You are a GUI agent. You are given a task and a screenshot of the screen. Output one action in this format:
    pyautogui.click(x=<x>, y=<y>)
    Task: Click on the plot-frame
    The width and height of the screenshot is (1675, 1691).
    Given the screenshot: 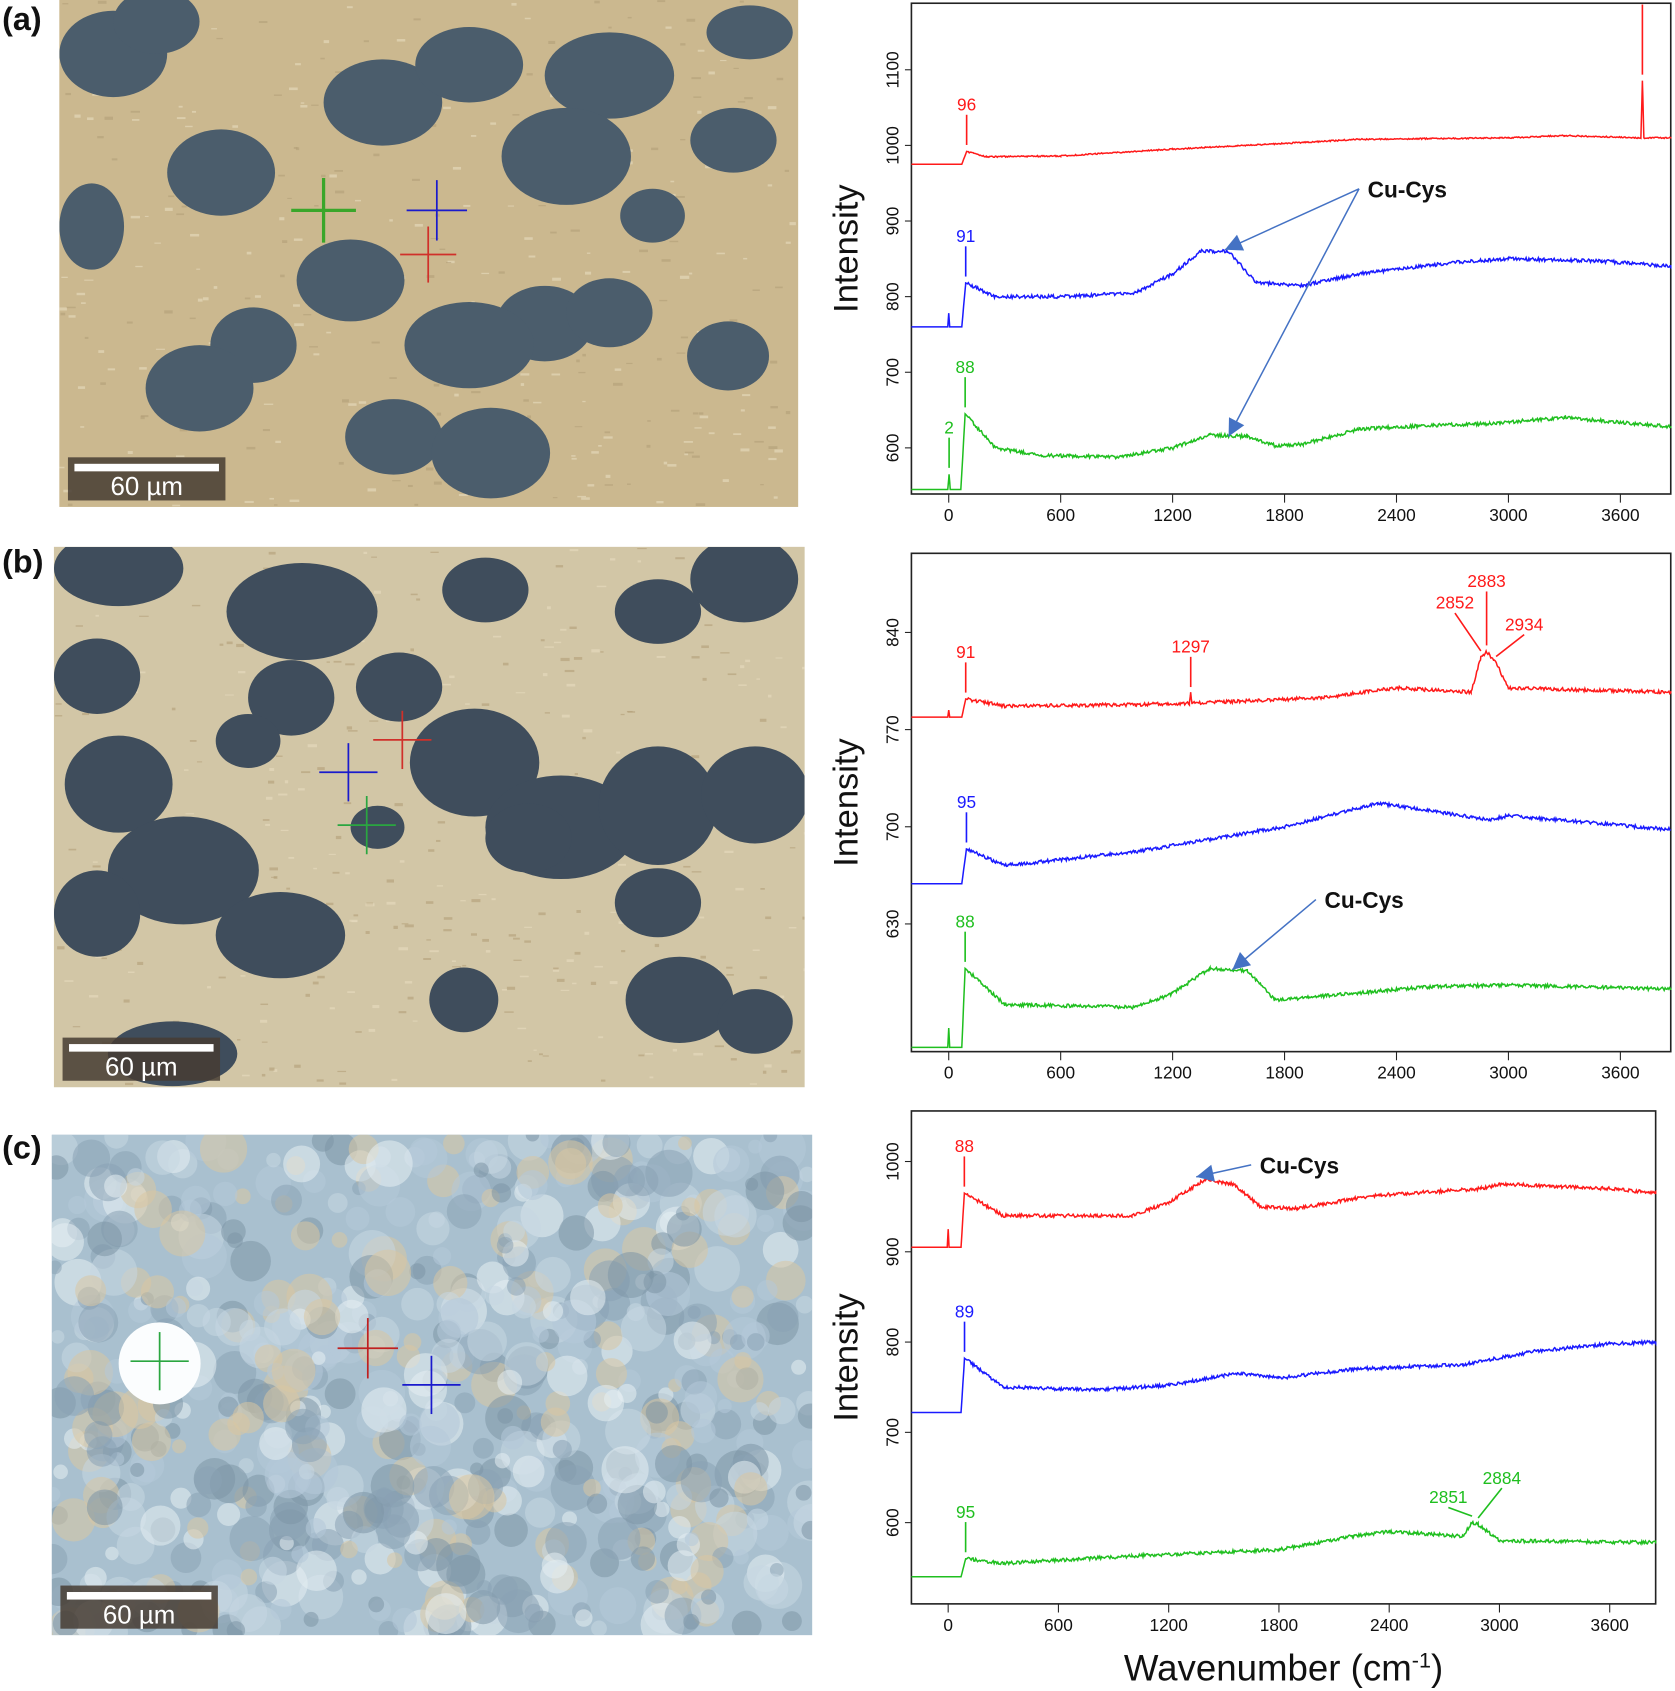 What is the action you would take?
    pyautogui.click(x=1283, y=1357)
    